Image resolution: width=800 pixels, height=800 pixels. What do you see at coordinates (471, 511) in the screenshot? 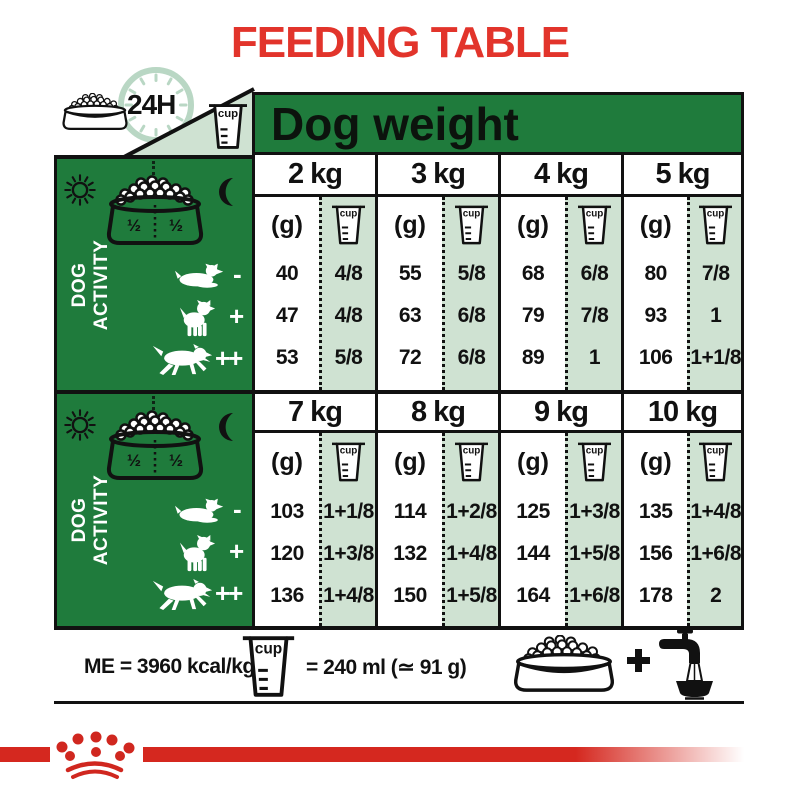
I see `cups-value: 1+2/8` at bounding box center [471, 511].